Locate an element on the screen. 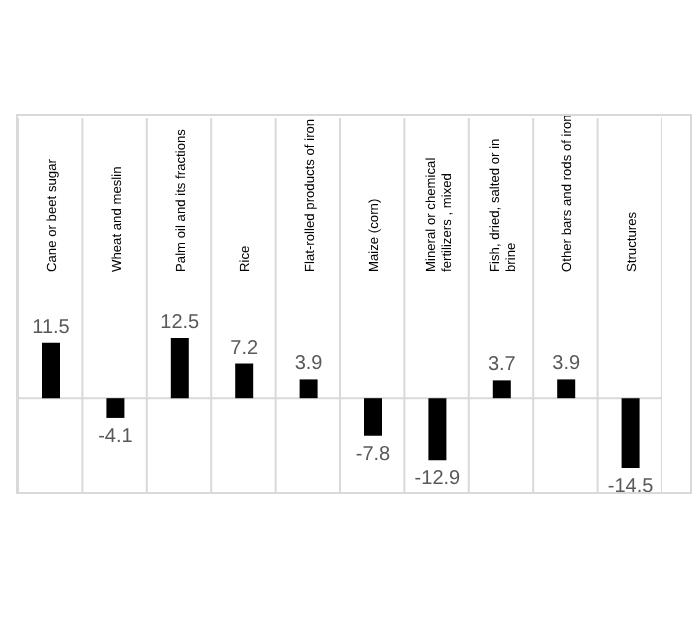  data-label: -12.9 is located at coordinates (438, 479).